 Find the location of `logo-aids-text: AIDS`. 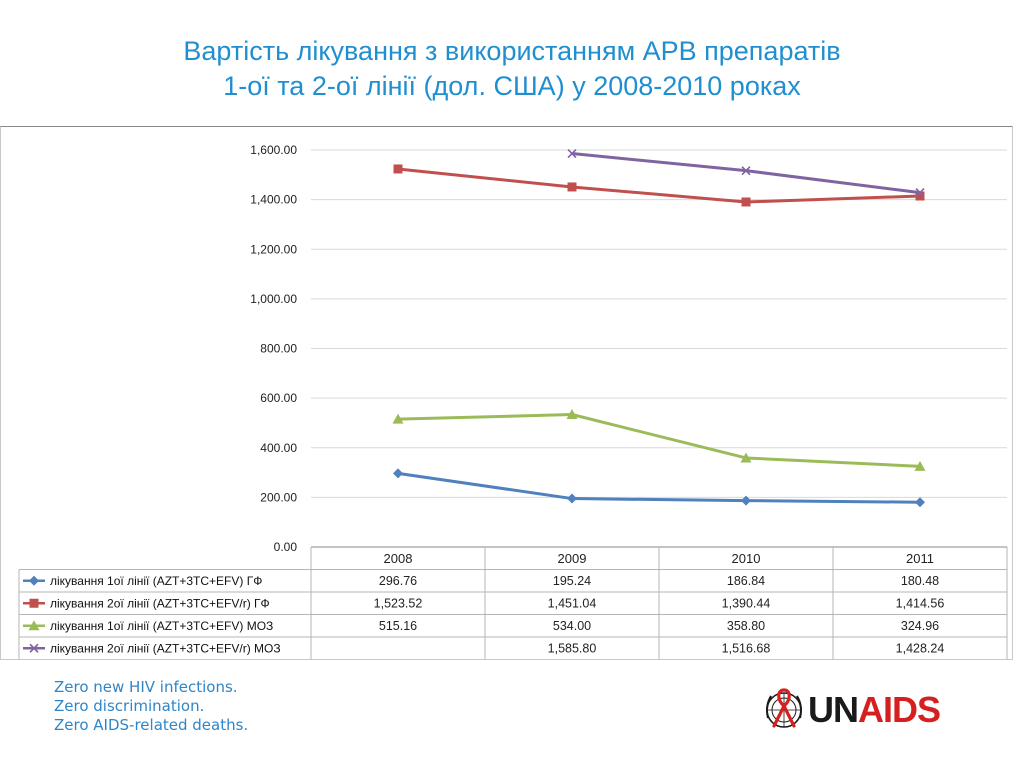

logo-aids-text: AIDS is located at coordinates (899, 709).